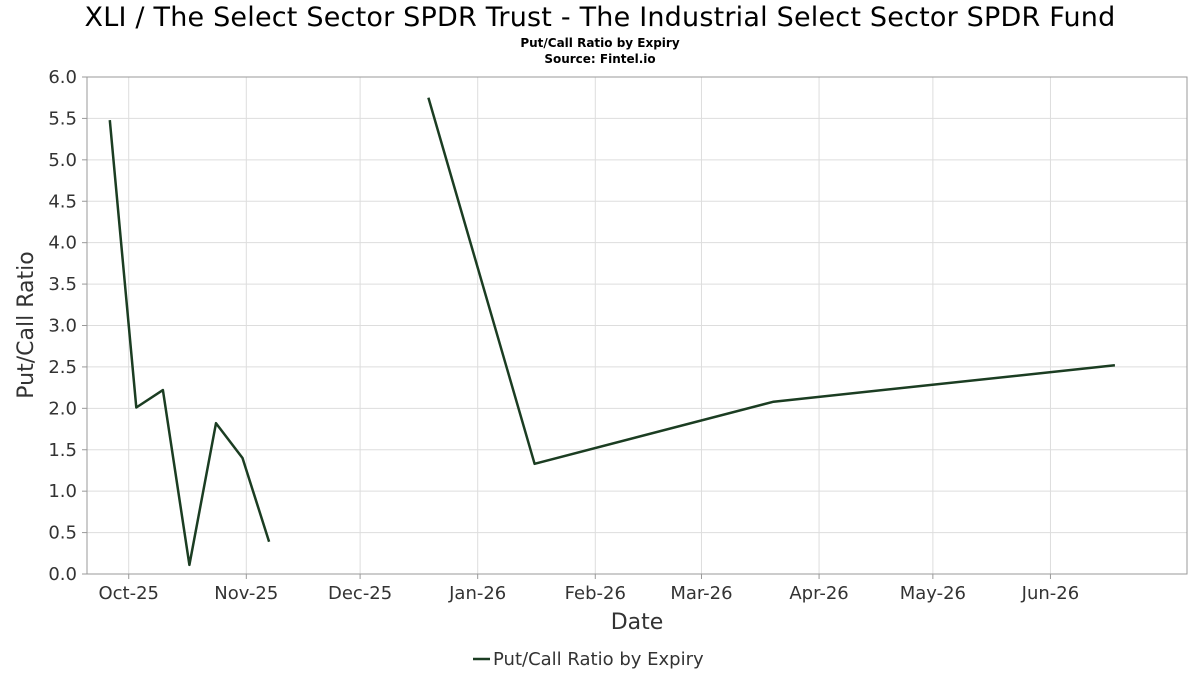 The height and width of the screenshot is (675, 1200). Describe the element at coordinates (598, 659) in the screenshot. I see `legend-label: Put/Call Ratio by Expiry` at that location.